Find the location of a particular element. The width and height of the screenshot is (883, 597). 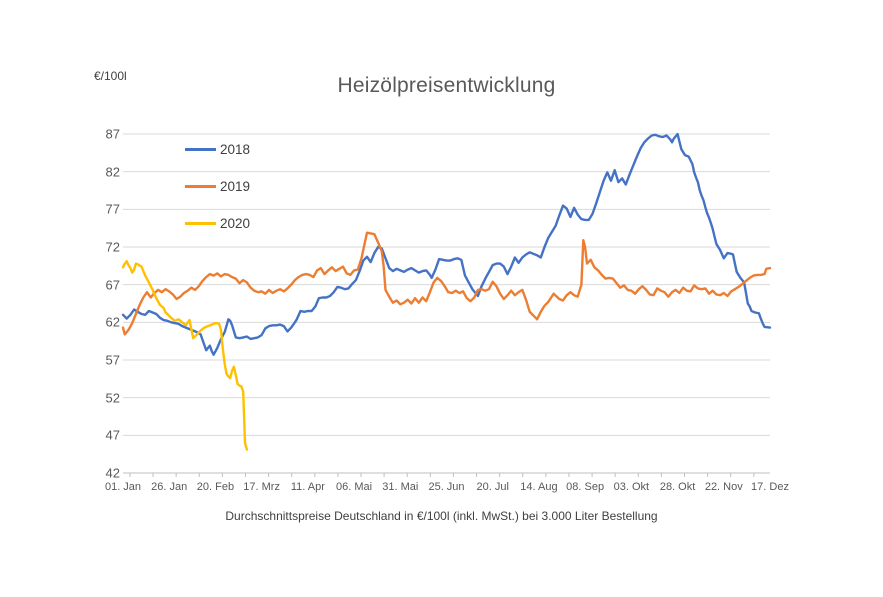

x-axis-tick-label: 20. Jul is located at coordinates (492, 487).